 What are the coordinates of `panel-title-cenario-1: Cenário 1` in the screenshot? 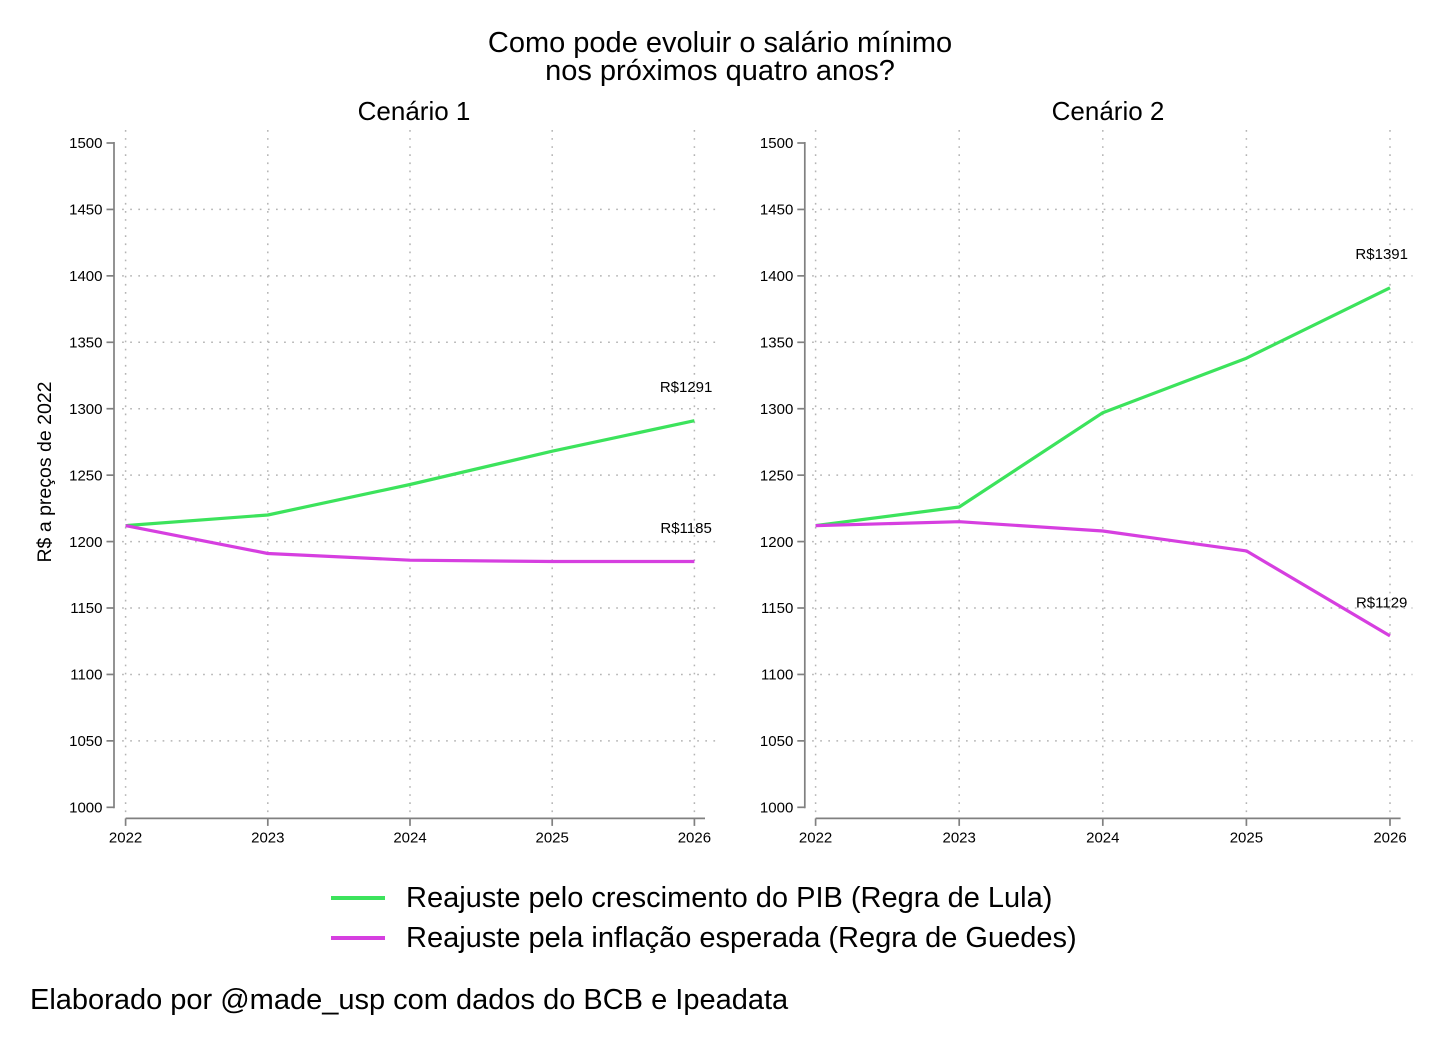 It's located at (414, 111).